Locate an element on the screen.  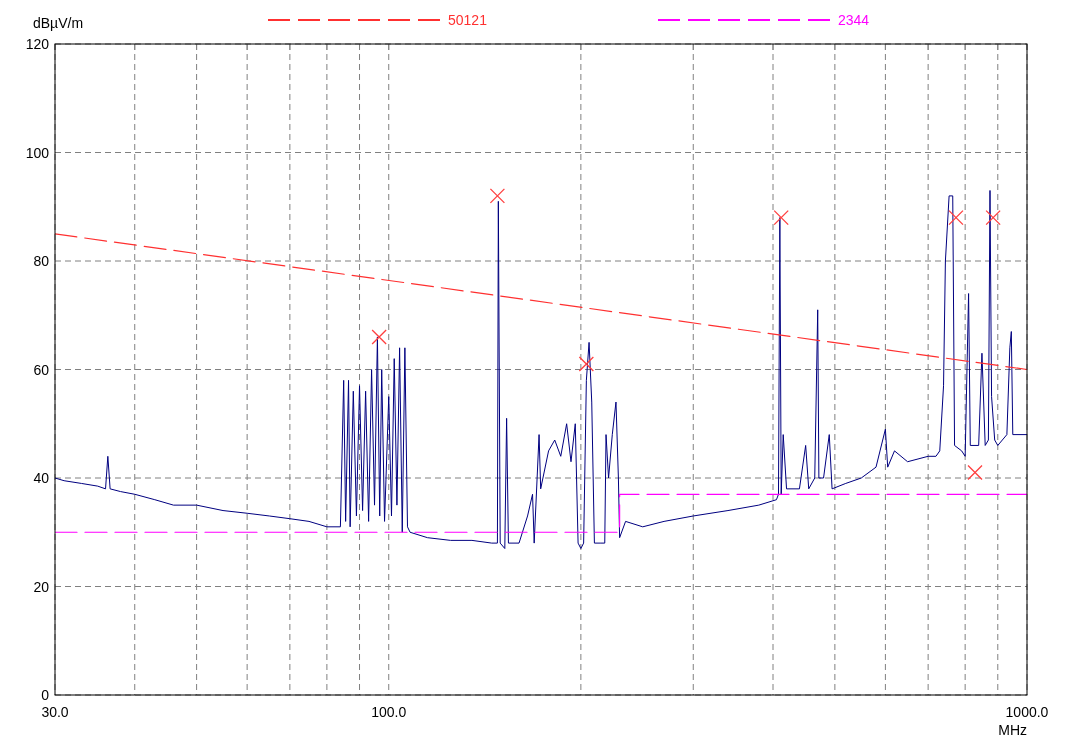
y-tick-label: 120 is located at coordinates (37, 44).